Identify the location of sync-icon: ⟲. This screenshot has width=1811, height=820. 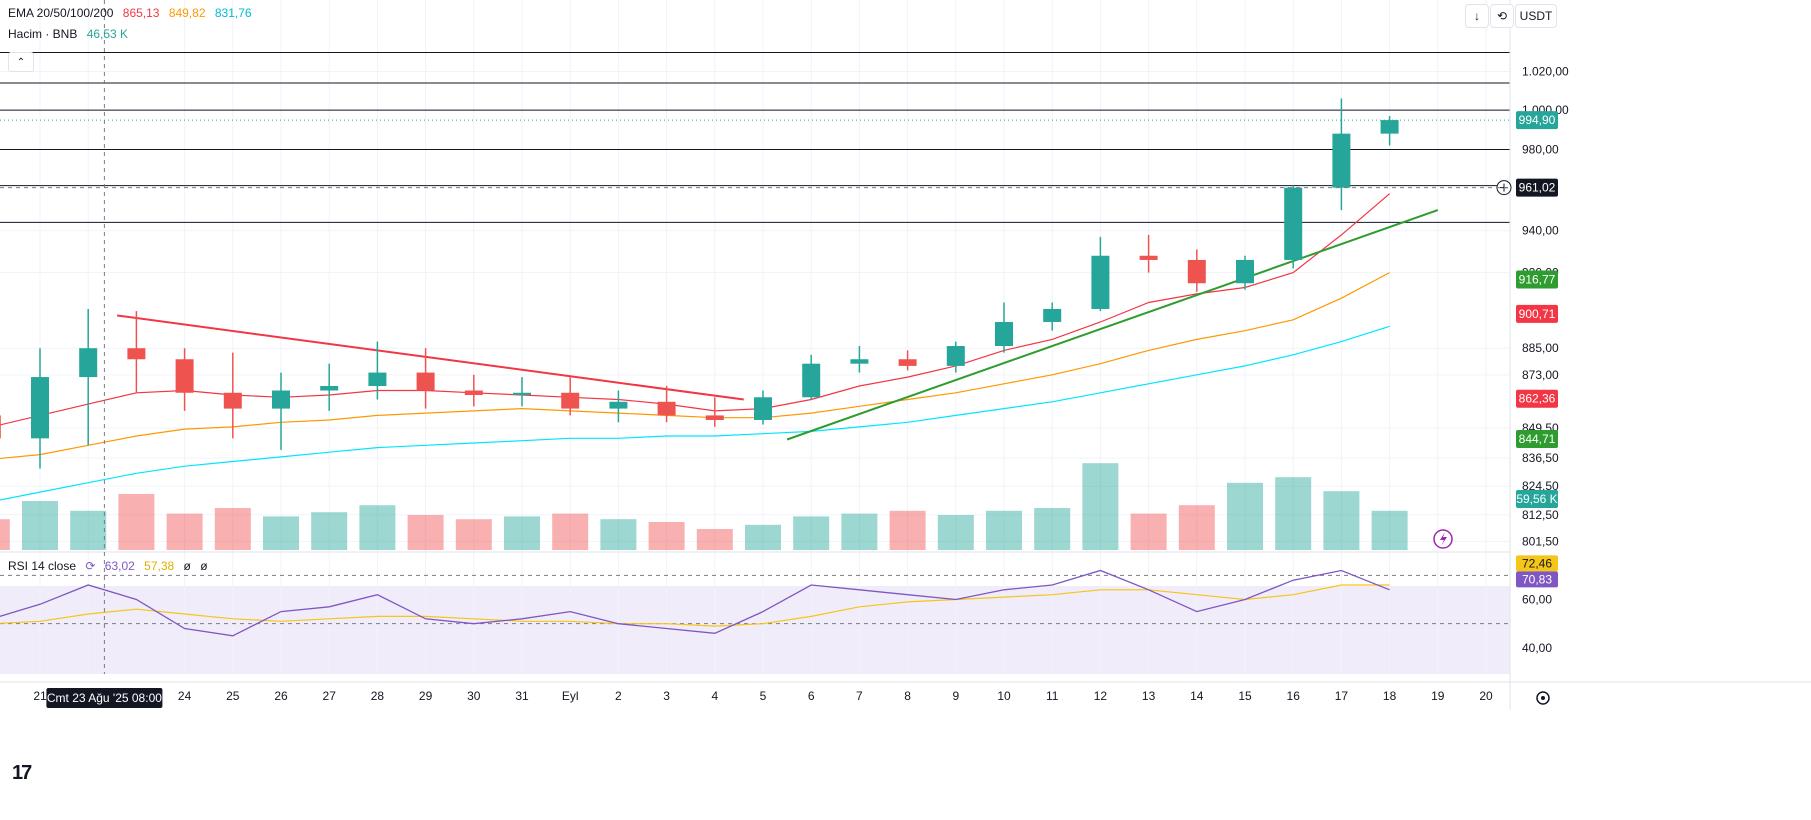
(1502, 16).